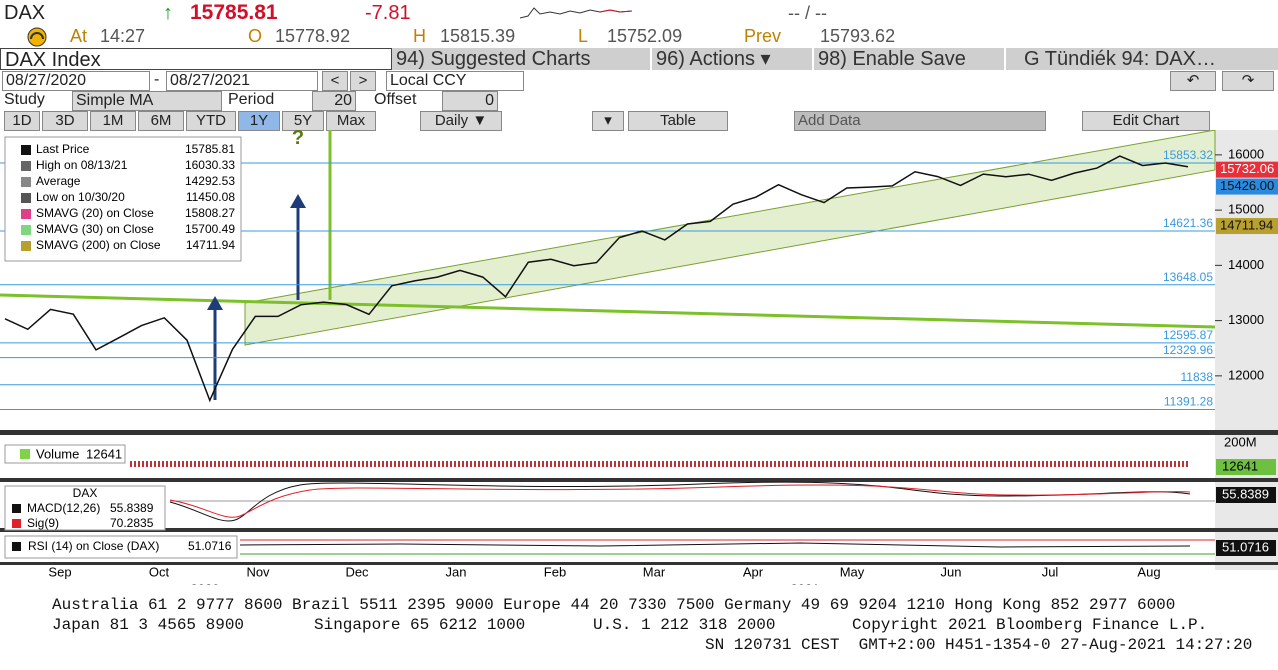  What do you see at coordinates (210, 245) in the screenshot?
I see `legend-value: 14711.94` at bounding box center [210, 245].